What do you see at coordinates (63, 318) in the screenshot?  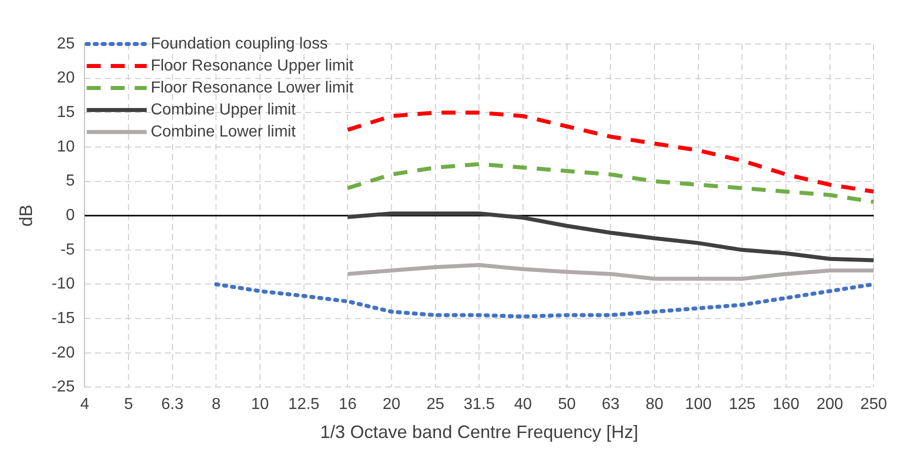 I see `y-tick-label: -15` at bounding box center [63, 318].